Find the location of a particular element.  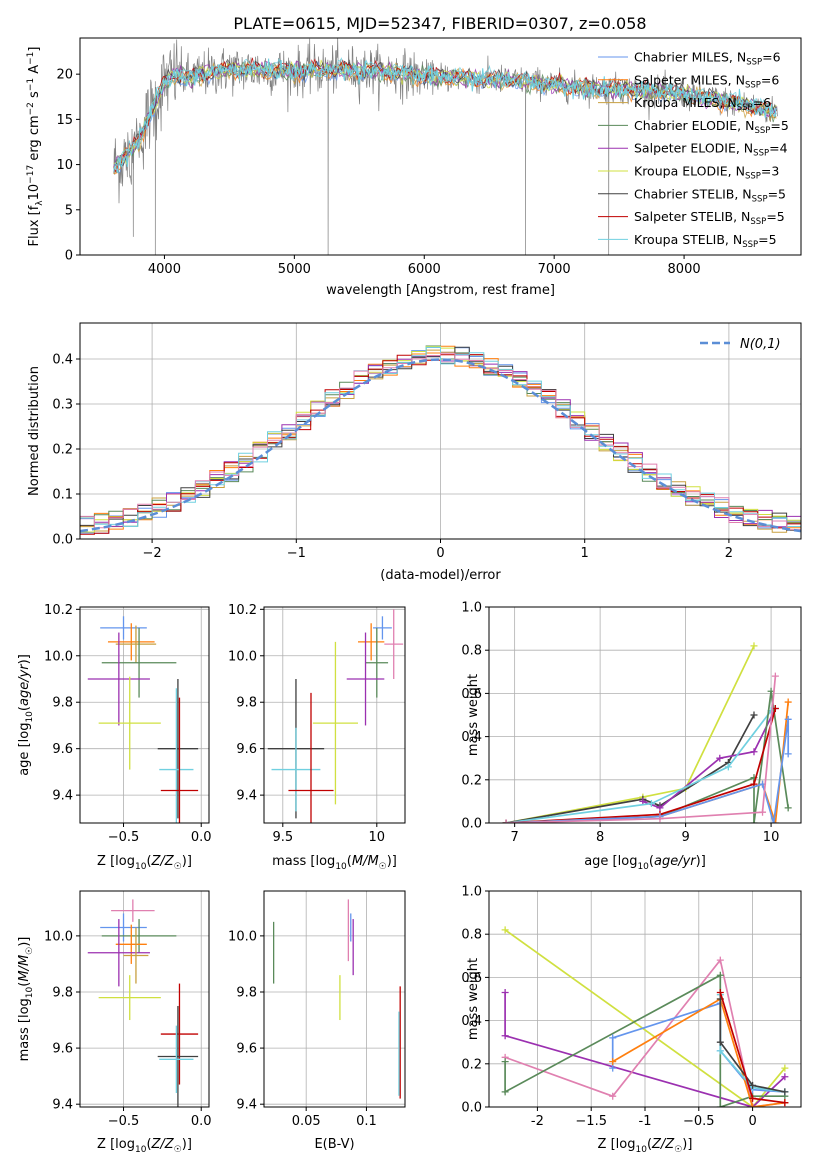

y-tick-label: 0.0 is located at coordinates (471, 824).